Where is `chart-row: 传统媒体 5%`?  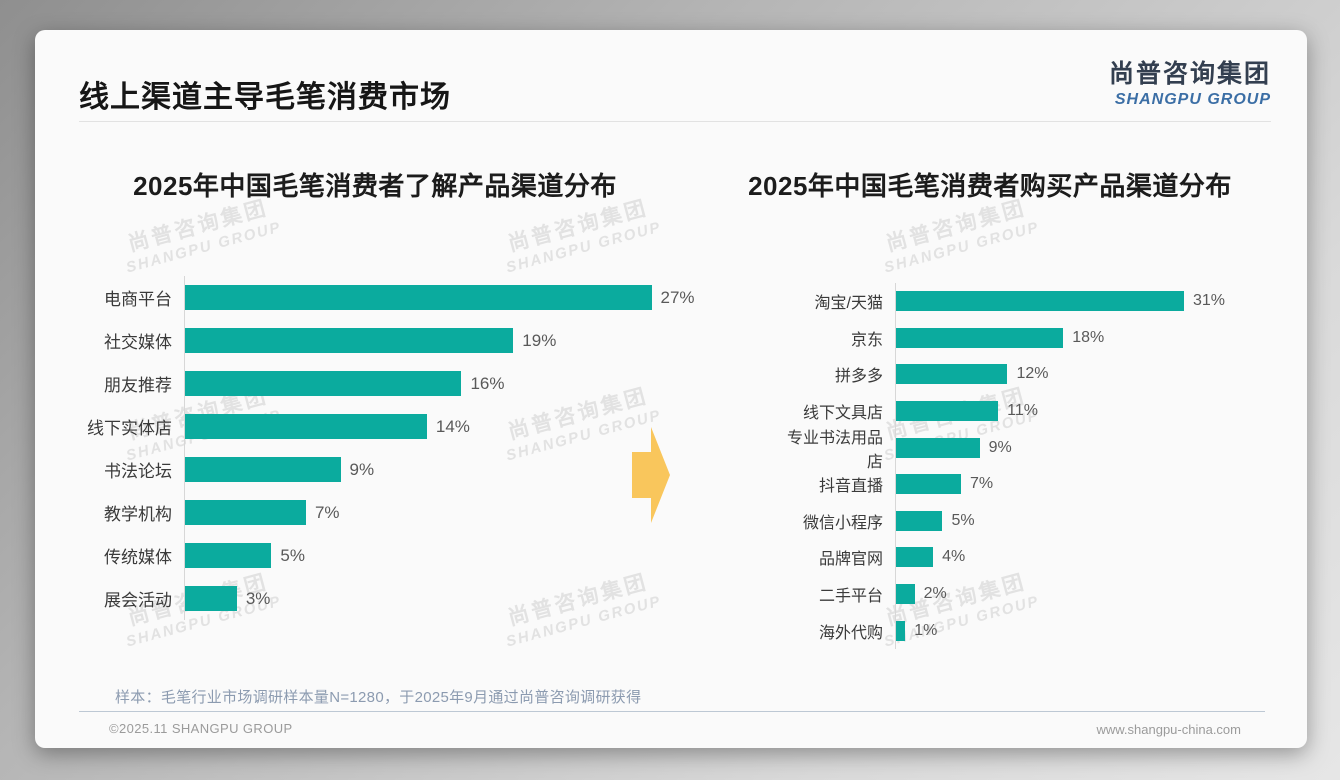 chart-row: 传统媒体 5% is located at coordinates (396, 555).